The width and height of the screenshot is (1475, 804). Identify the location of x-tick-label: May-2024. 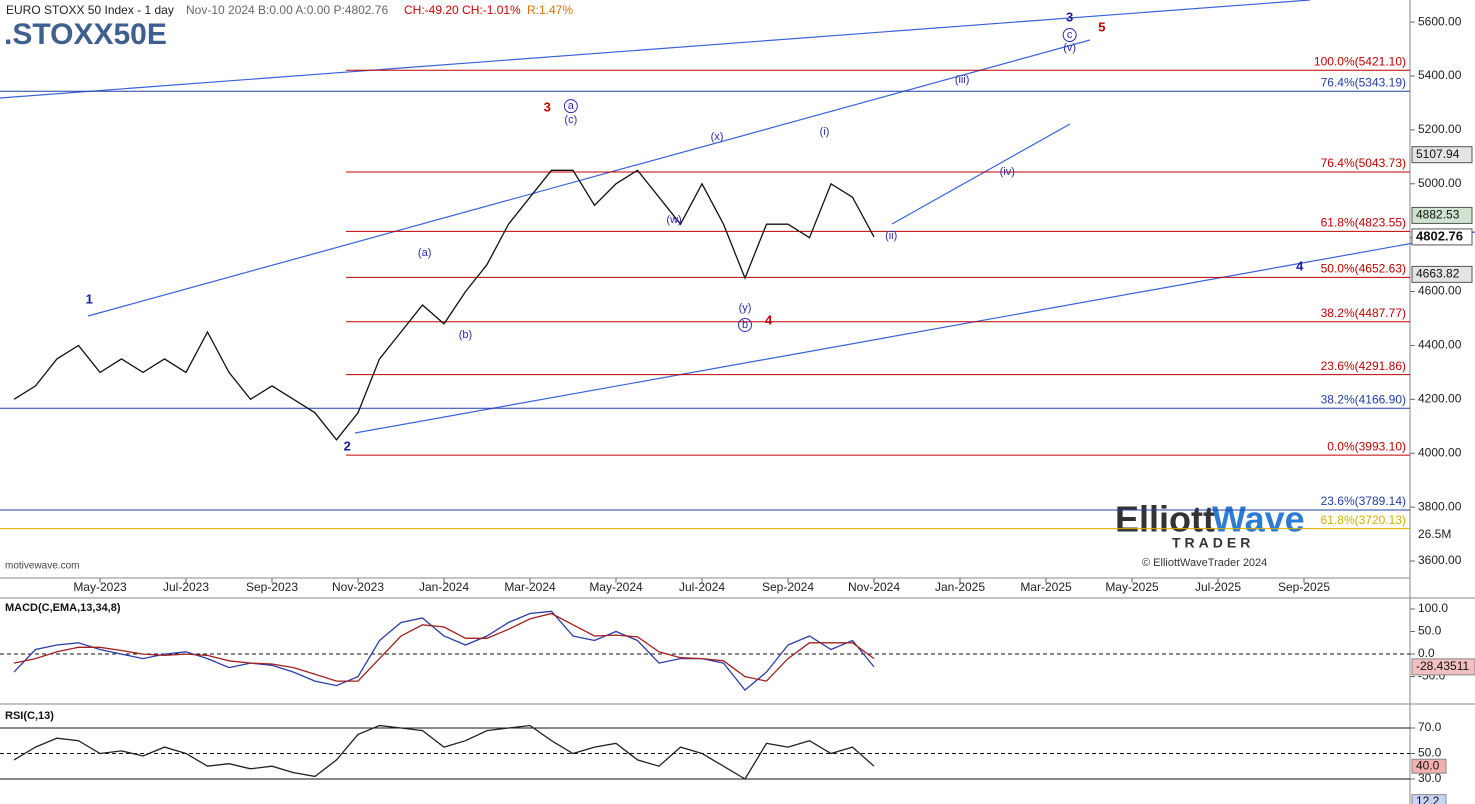
(616, 587).